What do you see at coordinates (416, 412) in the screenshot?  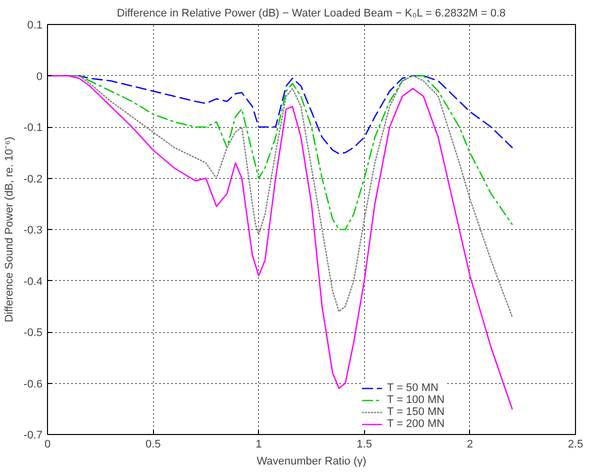 I see `legend-label: T = 150 MN` at bounding box center [416, 412].